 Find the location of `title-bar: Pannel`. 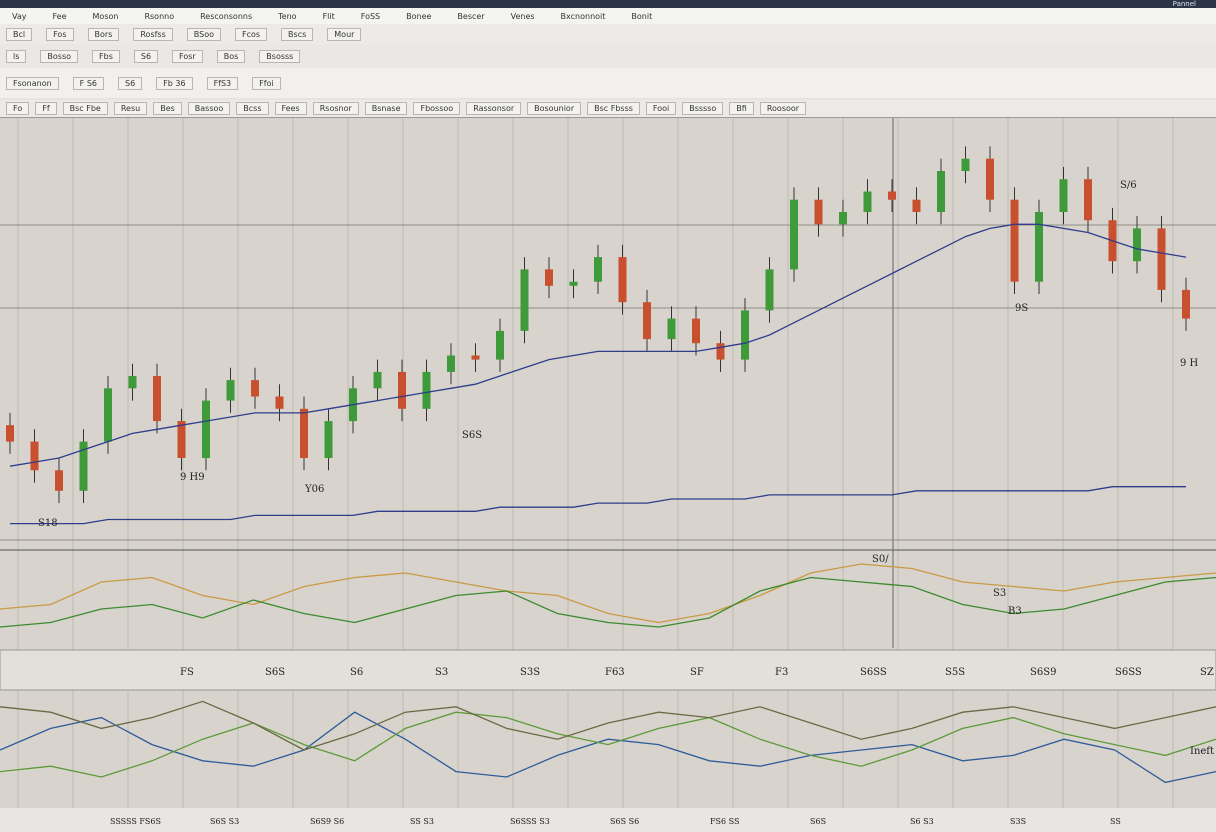

title-bar: Pannel is located at coordinates (608, 4).